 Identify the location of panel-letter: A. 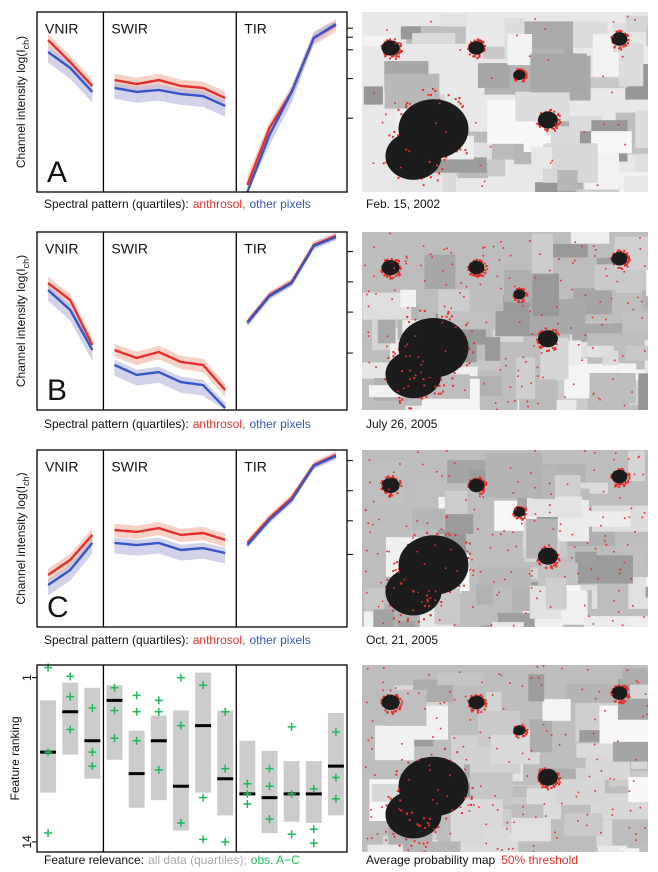
(57, 172).